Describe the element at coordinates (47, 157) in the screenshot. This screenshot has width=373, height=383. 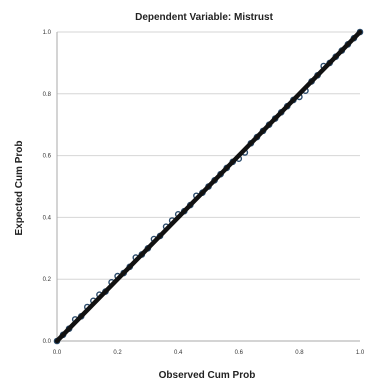
I see `y-tick-label-3: 0.6` at that location.